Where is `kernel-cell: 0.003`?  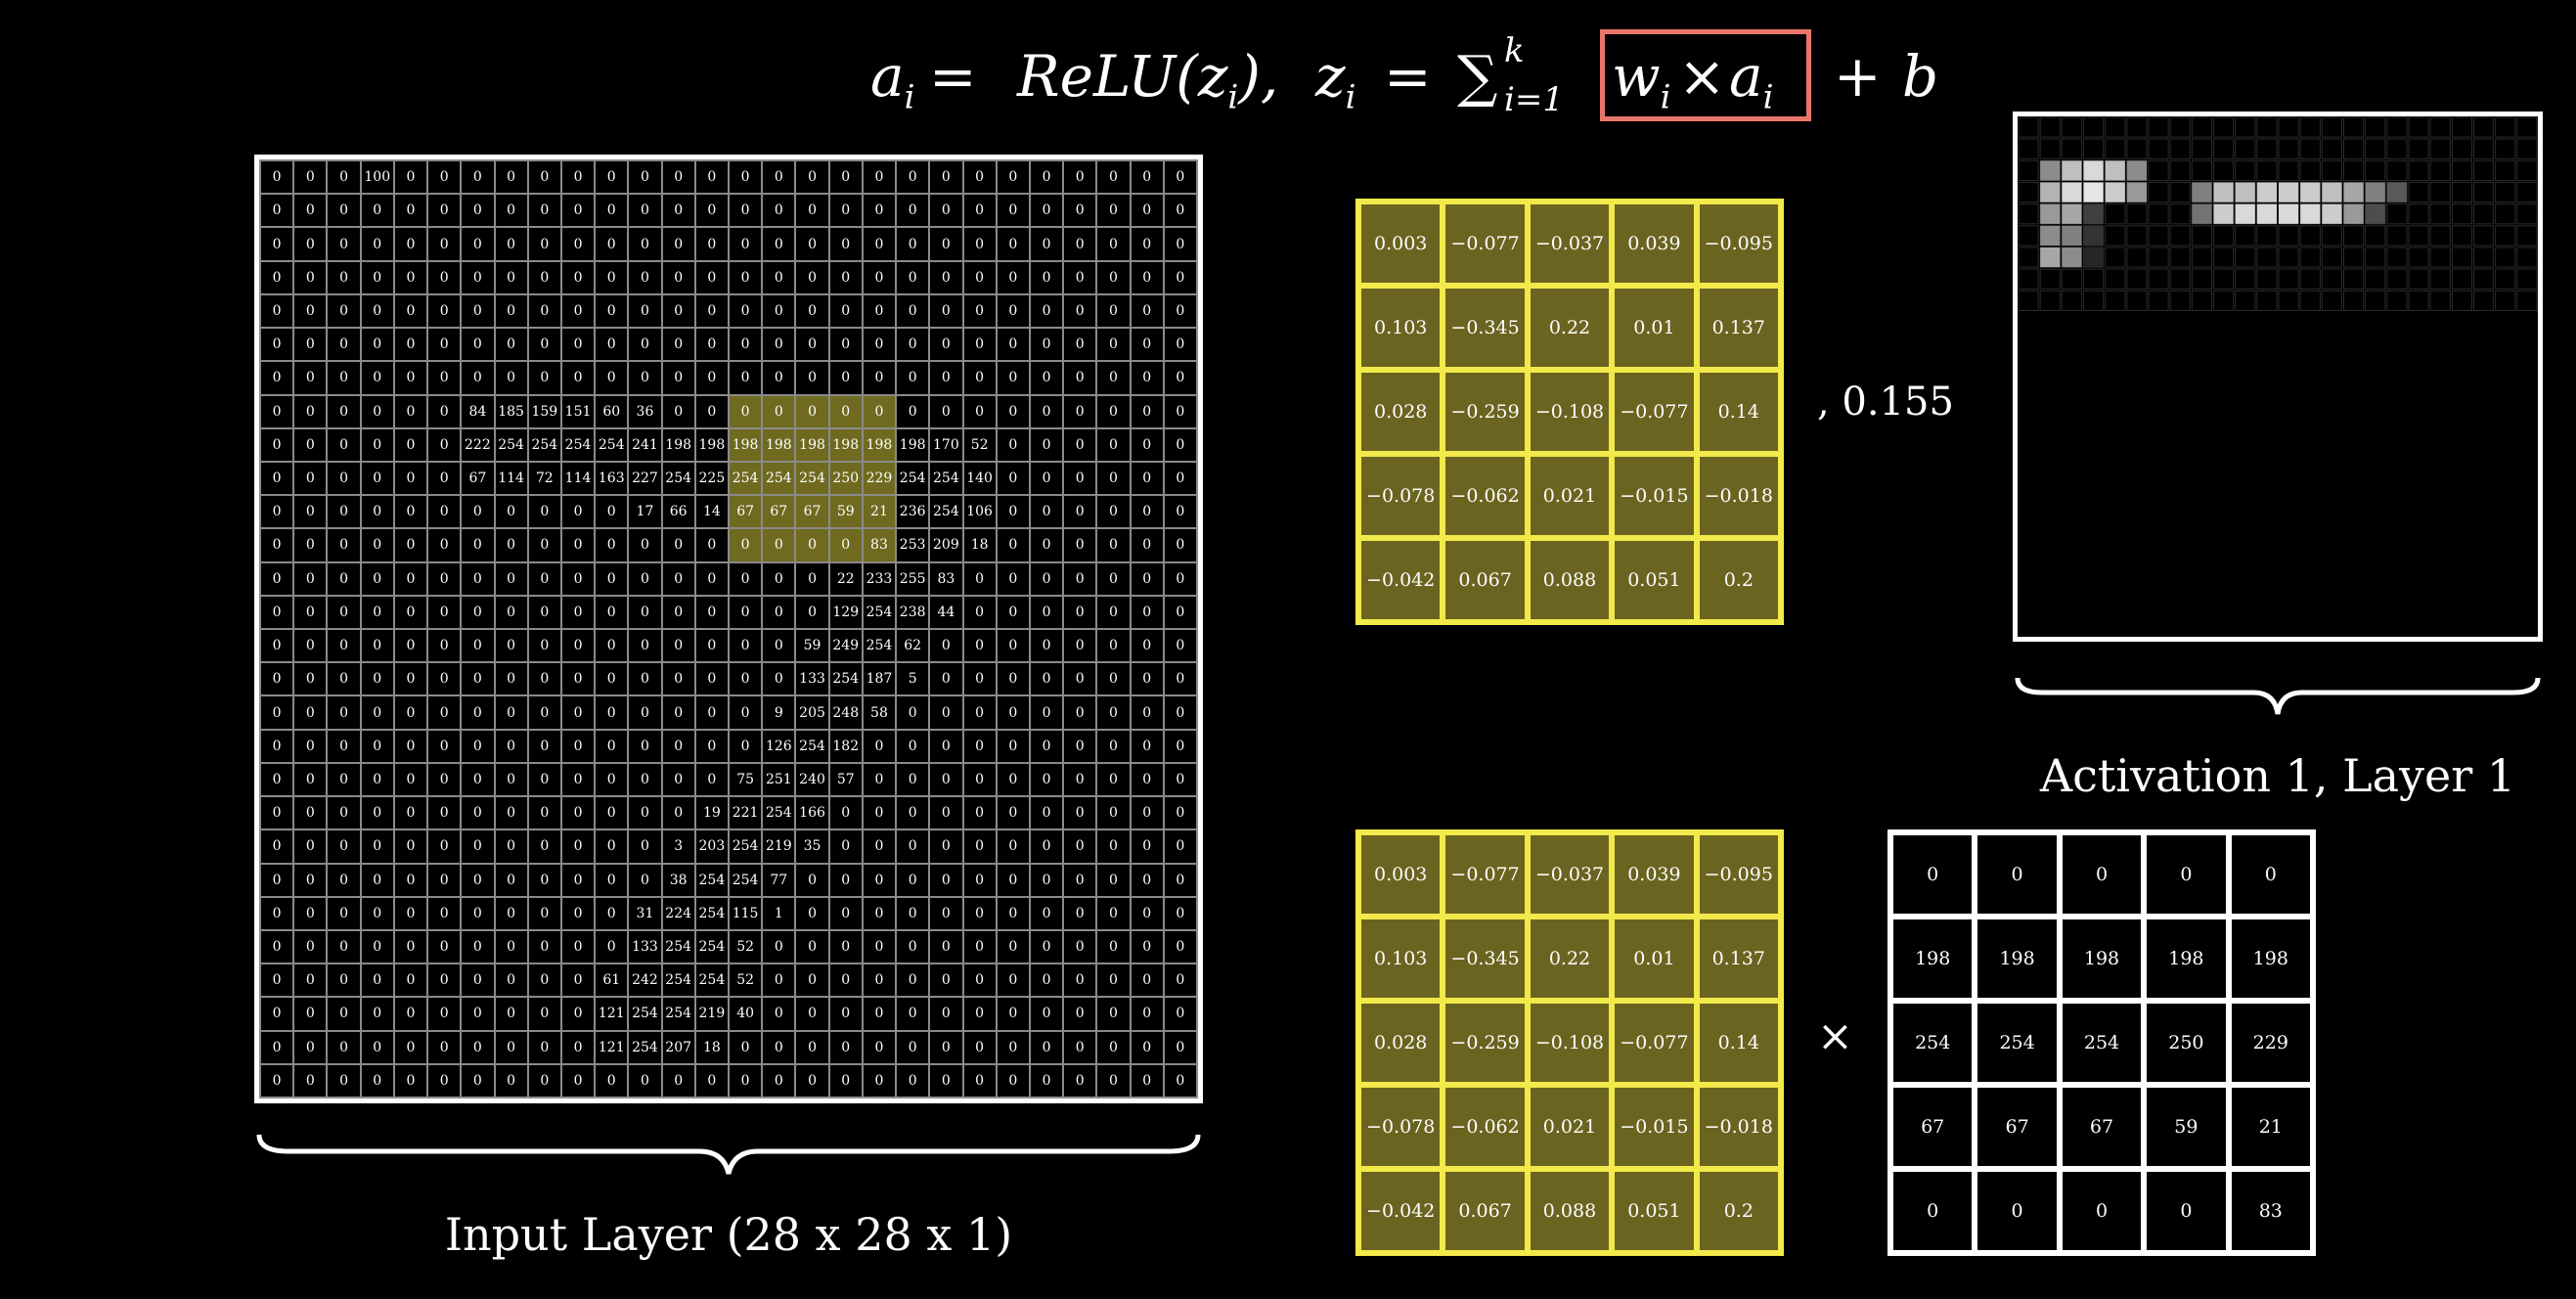 kernel-cell: 0.003 is located at coordinates (1401, 243).